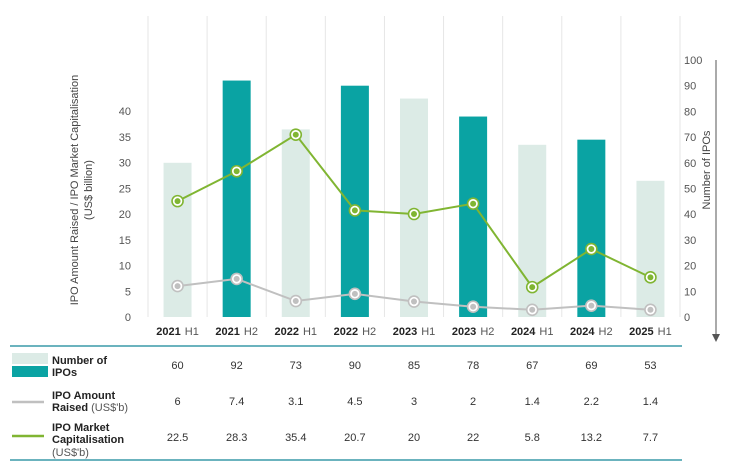 The image size is (730, 468). Describe the element at coordinates (79, 361) in the screenshot. I see `ipos-legend-label: Number of` at that location.